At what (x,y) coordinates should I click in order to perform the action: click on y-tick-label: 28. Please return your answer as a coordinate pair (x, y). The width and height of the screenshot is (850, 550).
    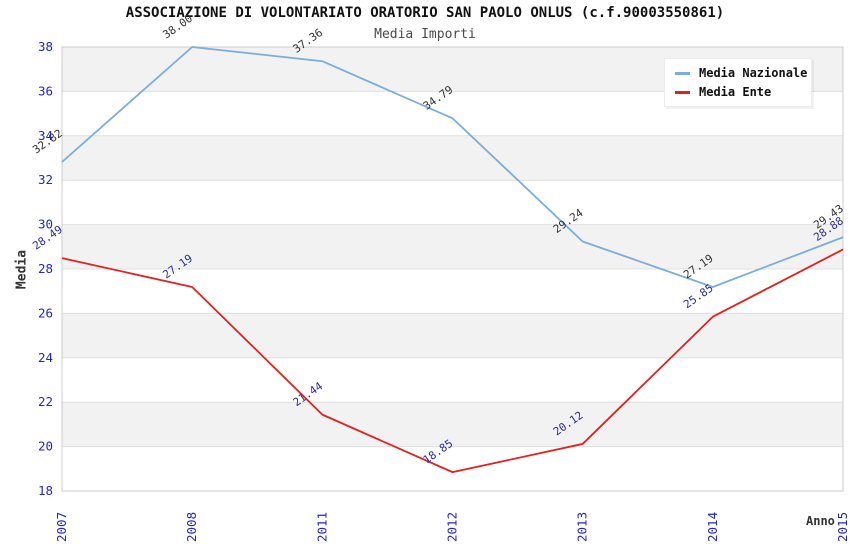
    Looking at the image, I should click on (45, 268).